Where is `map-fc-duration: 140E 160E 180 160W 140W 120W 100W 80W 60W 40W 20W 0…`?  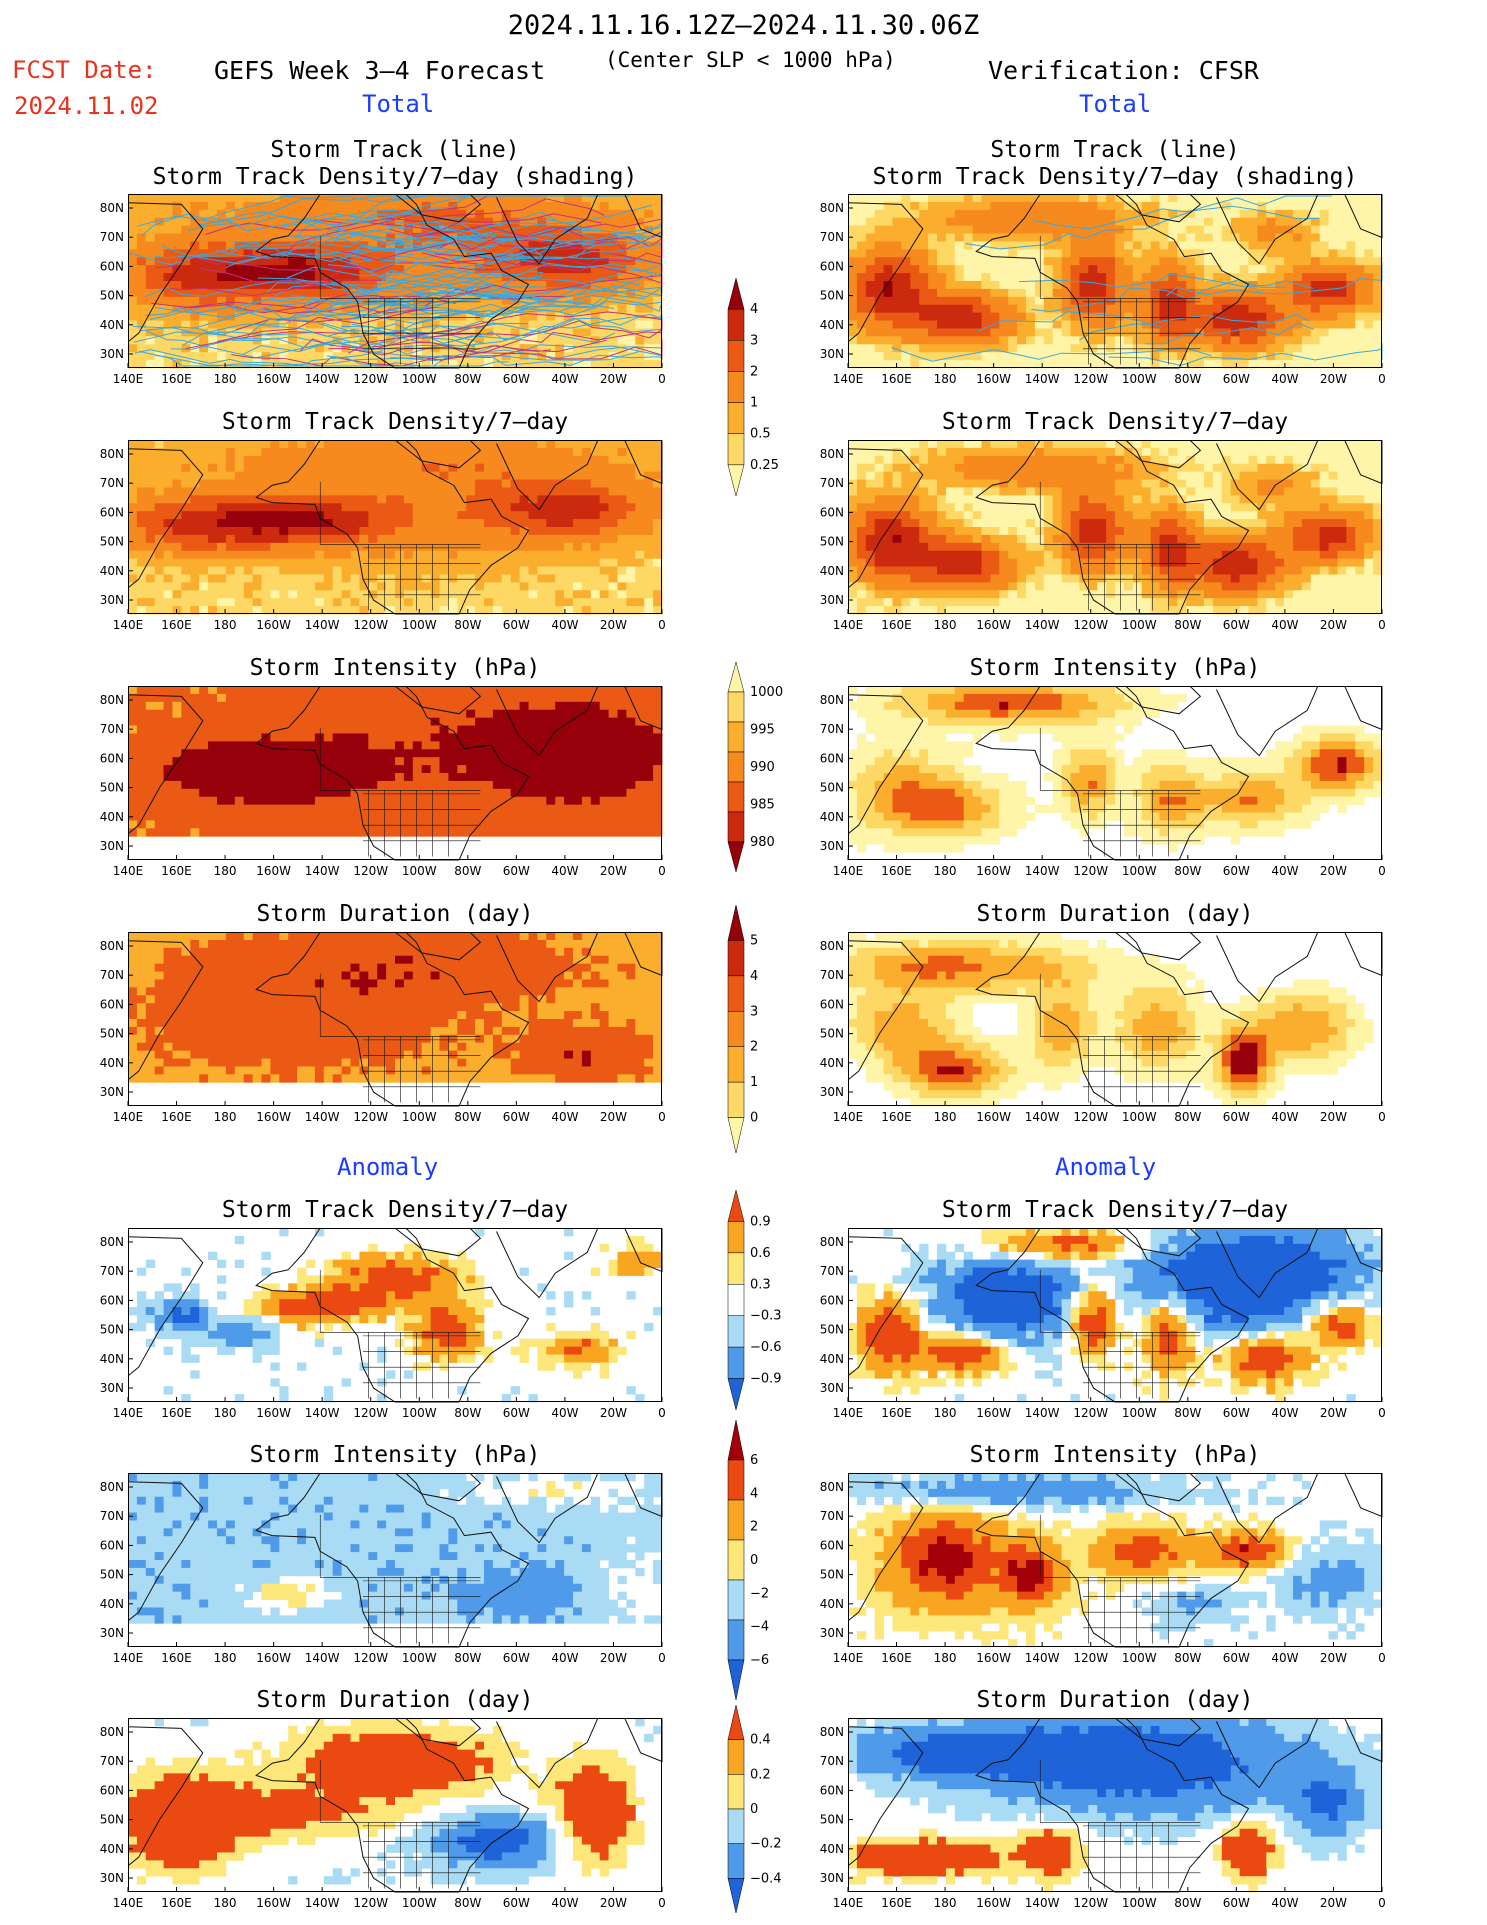
map-fc-duration: 140E 160E 180 160W 140W 120W 100W 80W 60W 40W 20W 0… is located at coordinates (383, 1028).